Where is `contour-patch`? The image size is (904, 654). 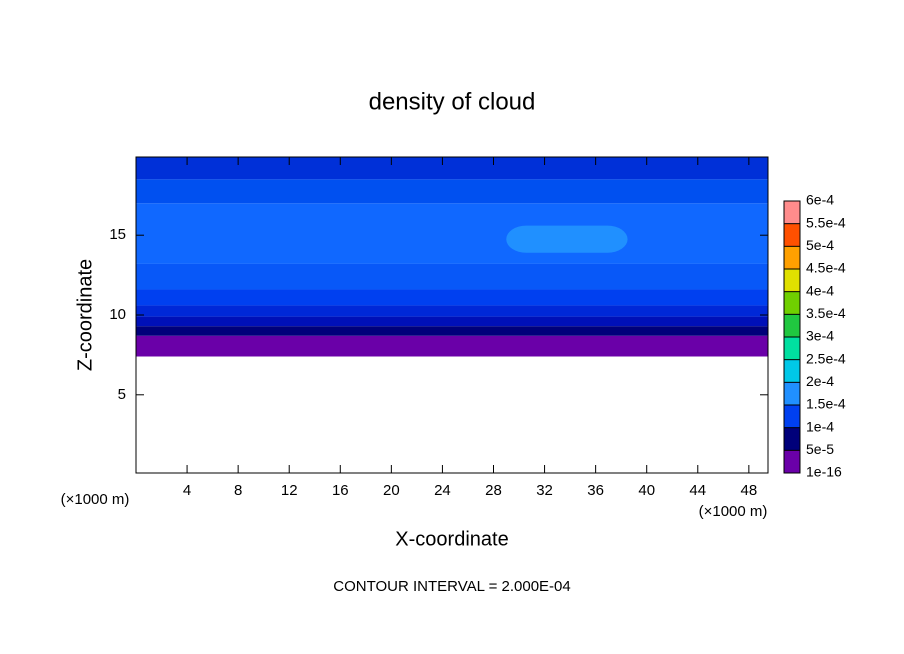
contour-patch is located at coordinates (567, 239).